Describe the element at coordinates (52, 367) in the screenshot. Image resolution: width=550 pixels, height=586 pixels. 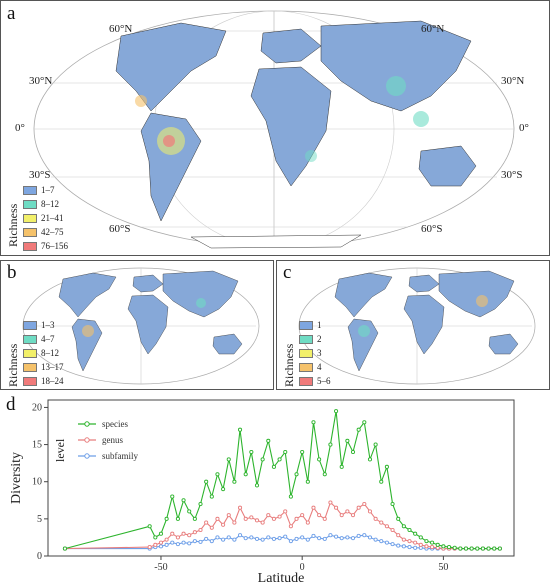
I see `legend-b-label: 13–17` at that location.